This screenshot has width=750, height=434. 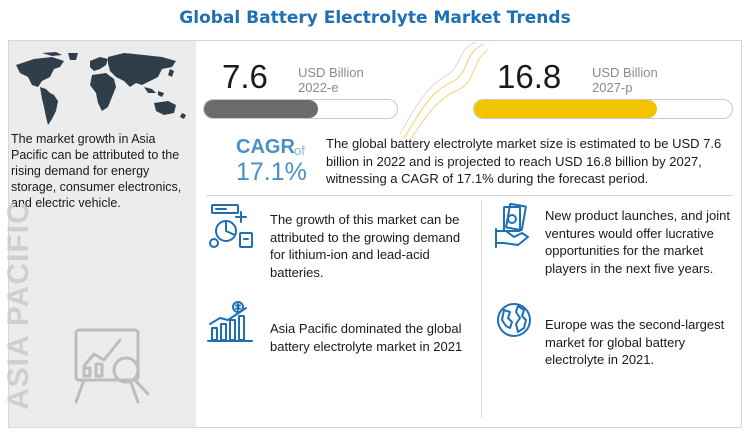 I want to click on metric-2027-unit: USD Billion, so click(x=625, y=72).